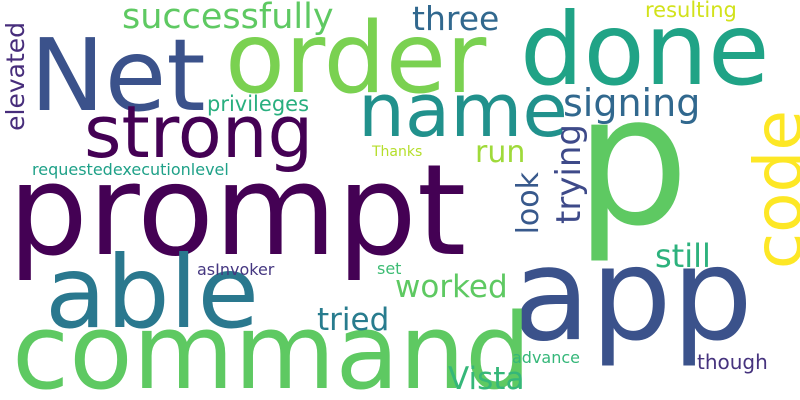  What do you see at coordinates (500, 152) in the screenshot?
I see `word-run: run` at bounding box center [500, 152].